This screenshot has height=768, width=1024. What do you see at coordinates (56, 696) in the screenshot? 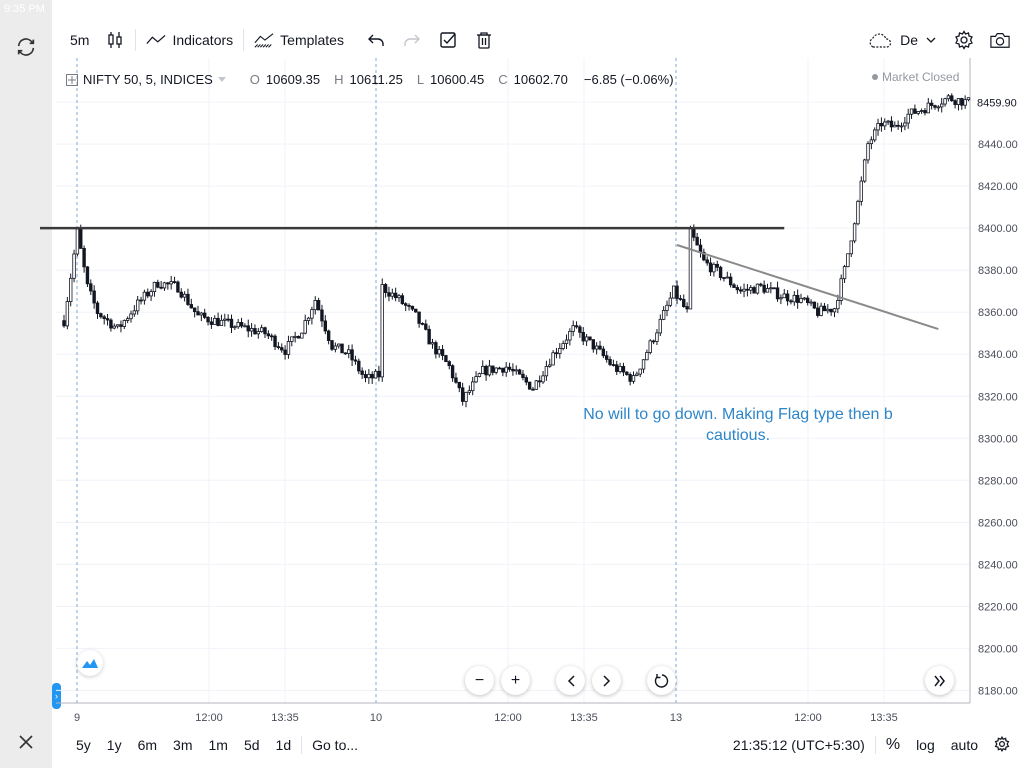
I see `expand-panel-handle: ›` at bounding box center [56, 696].